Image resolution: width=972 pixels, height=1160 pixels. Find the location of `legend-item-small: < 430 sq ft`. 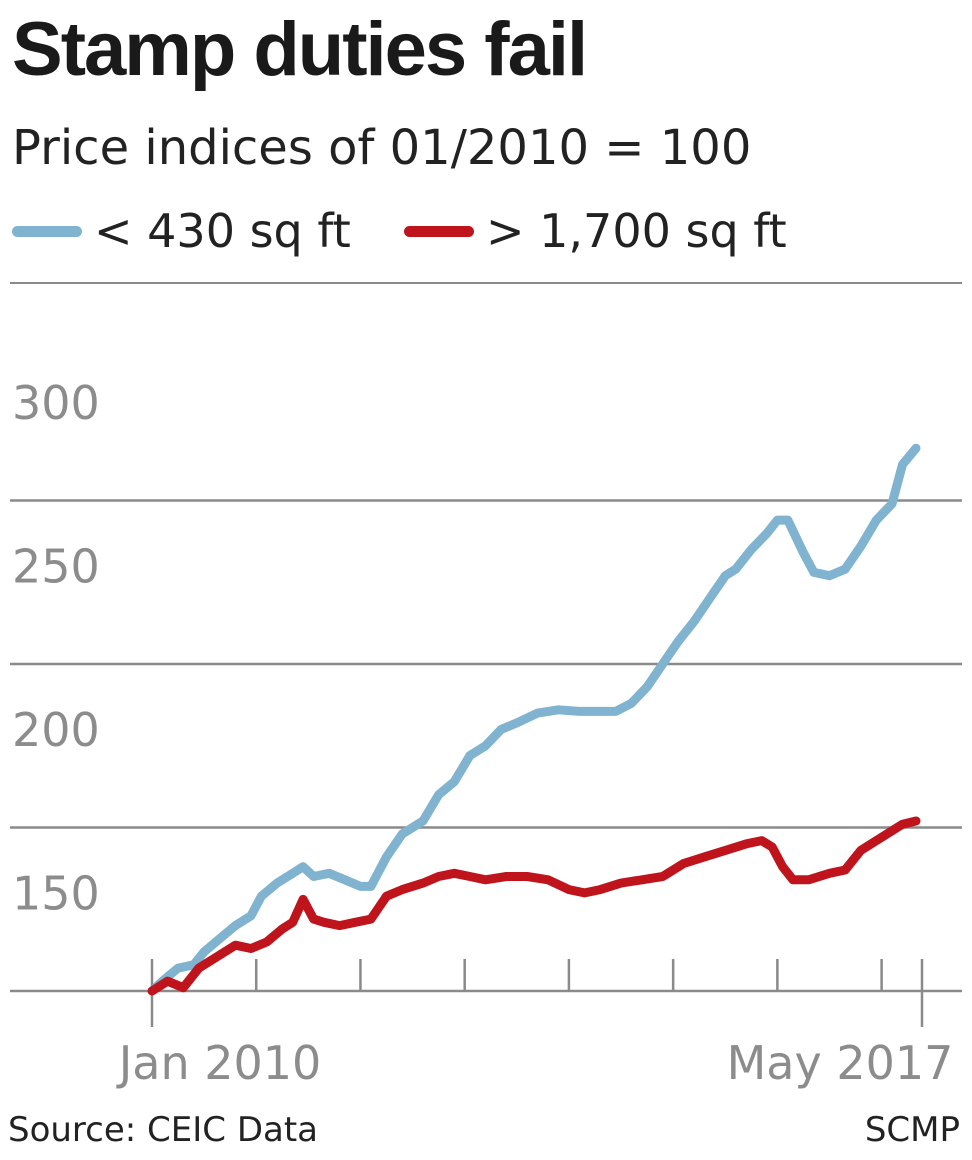

legend-item-small: < 430 sq ft is located at coordinates (192, 230).